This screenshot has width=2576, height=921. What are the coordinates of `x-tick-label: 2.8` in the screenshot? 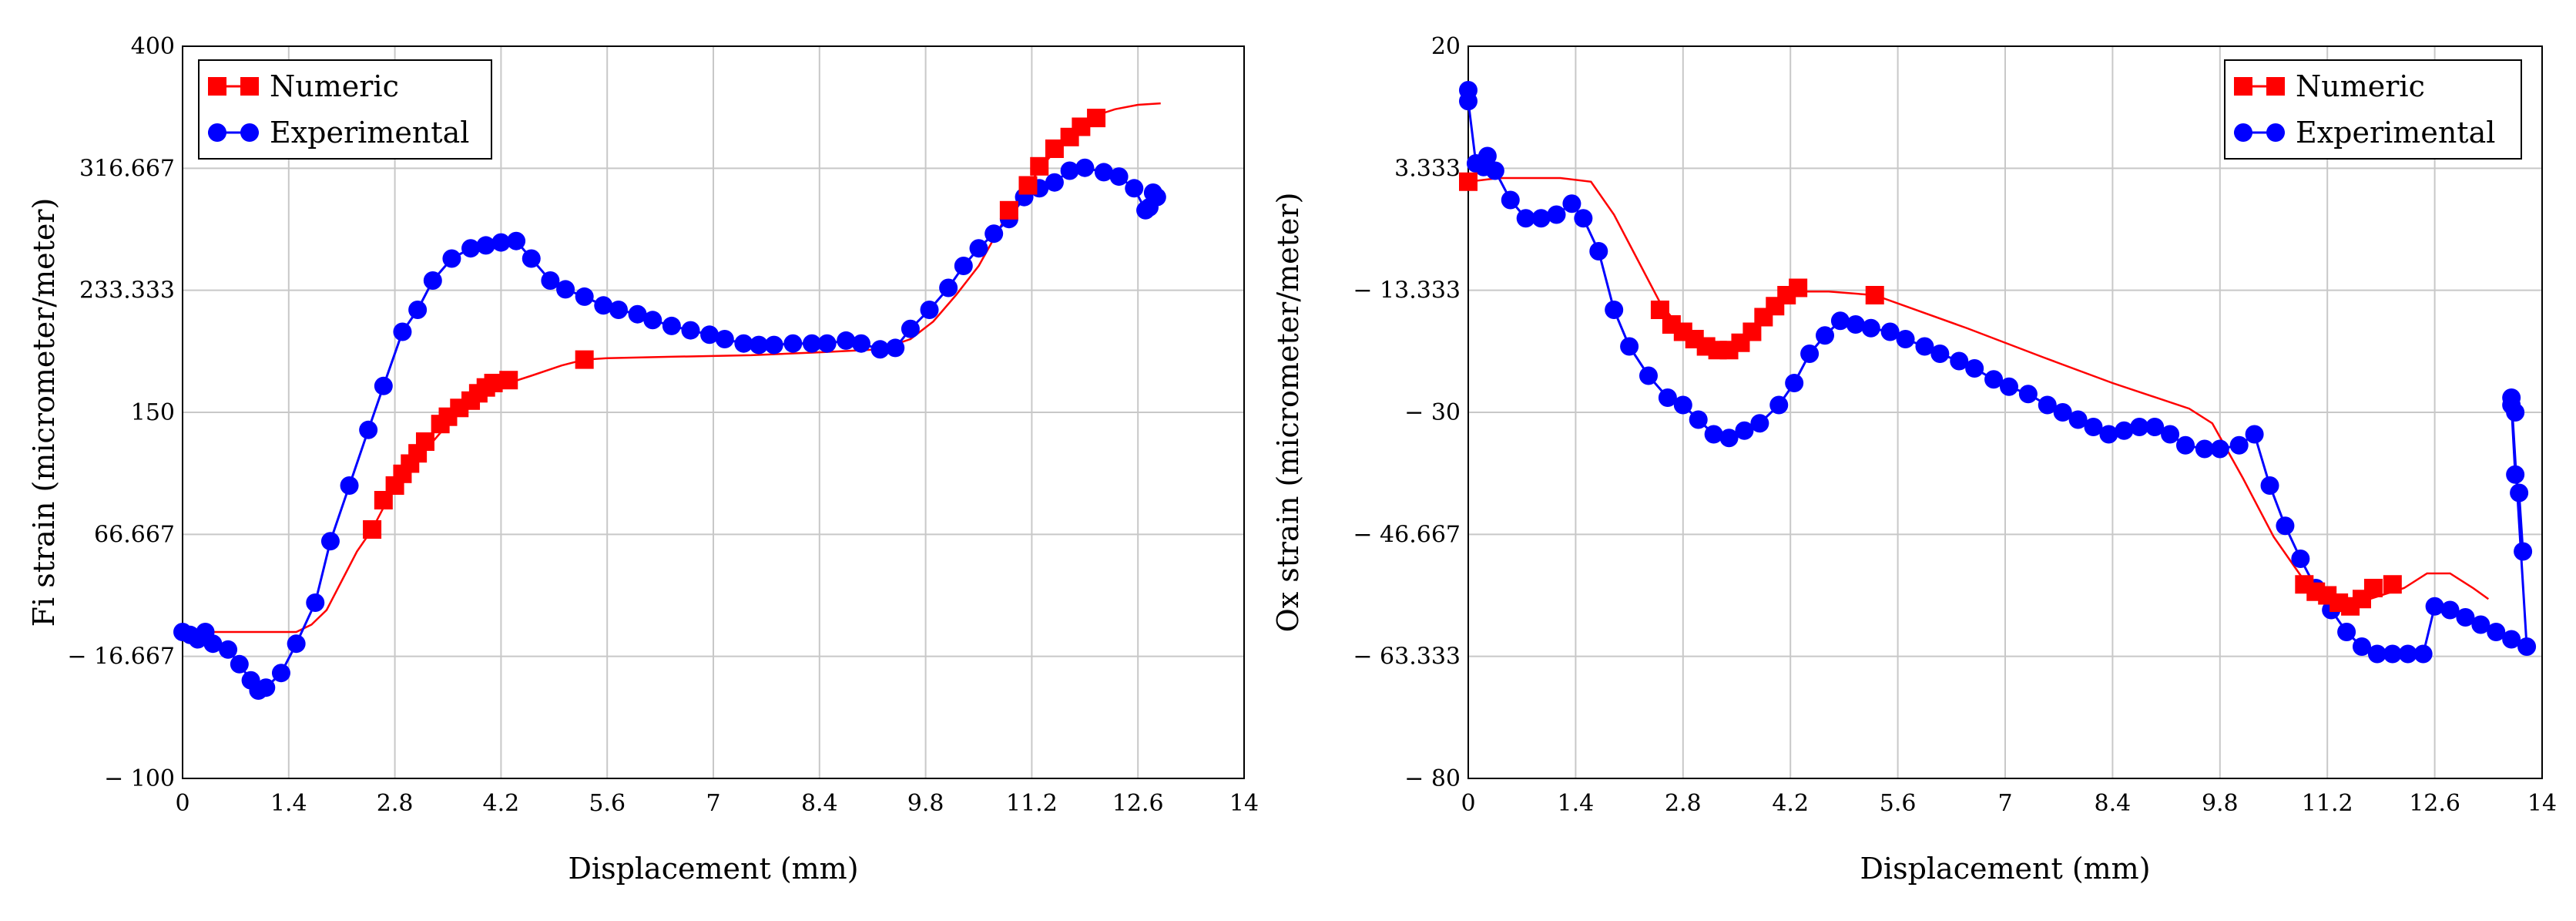 It's located at (1683, 803).